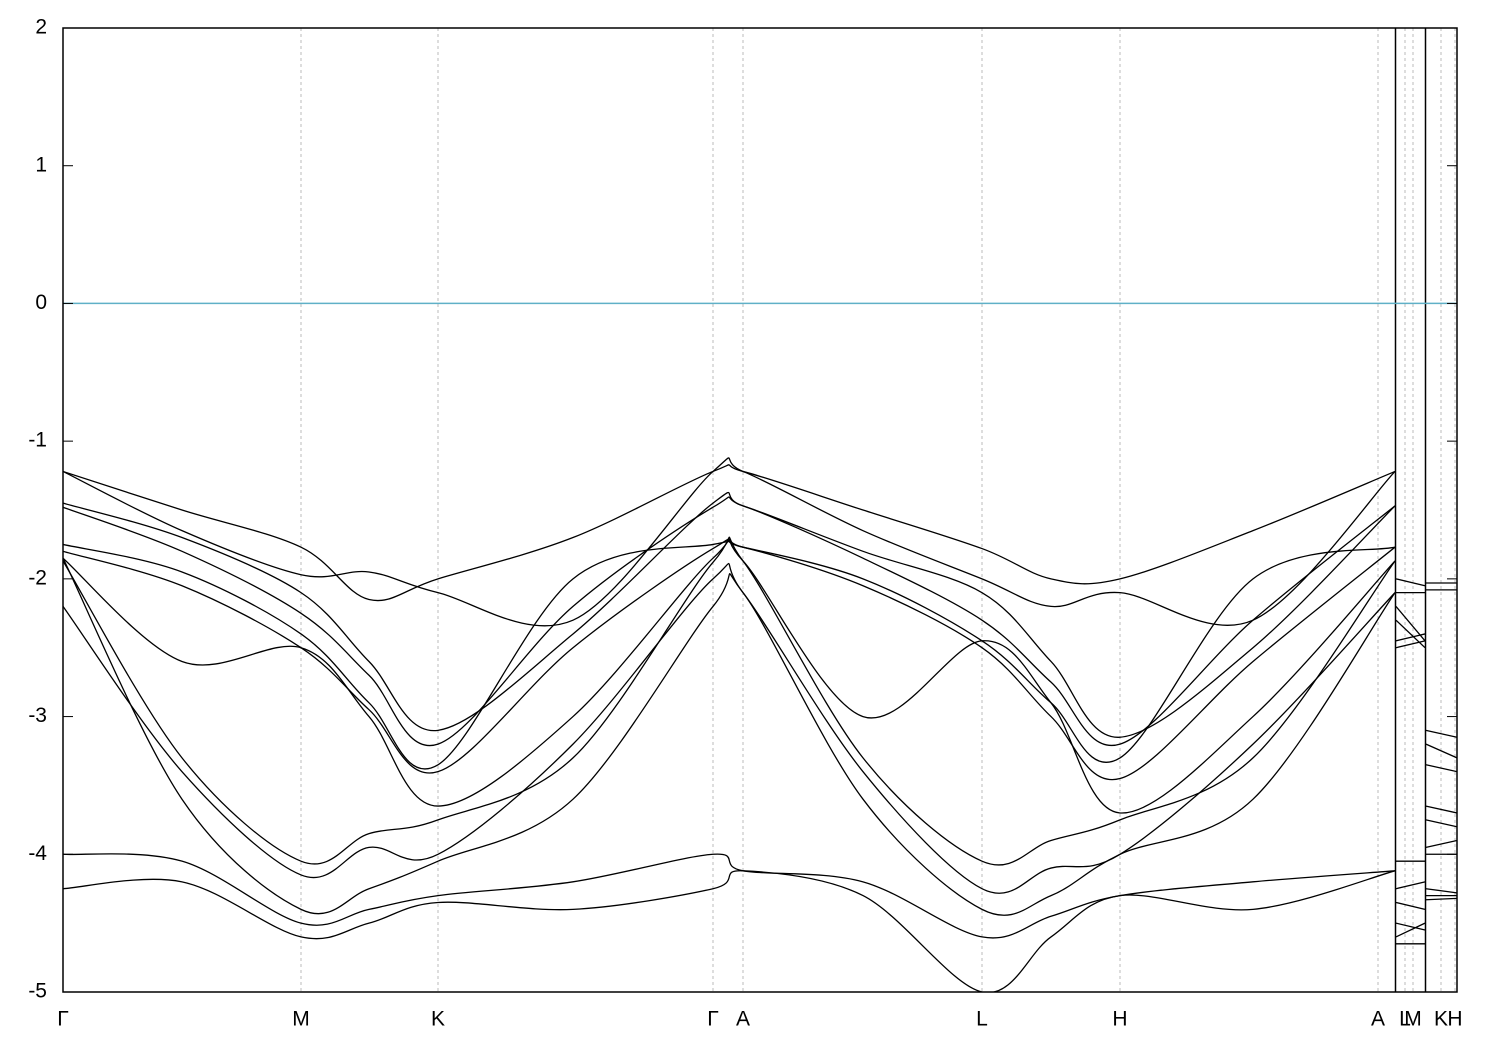 The width and height of the screenshot is (1500, 1050). What do you see at coordinates (41, 164) in the screenshot?
I see `y-tick-label: 1` at bounding box center [41, 164].